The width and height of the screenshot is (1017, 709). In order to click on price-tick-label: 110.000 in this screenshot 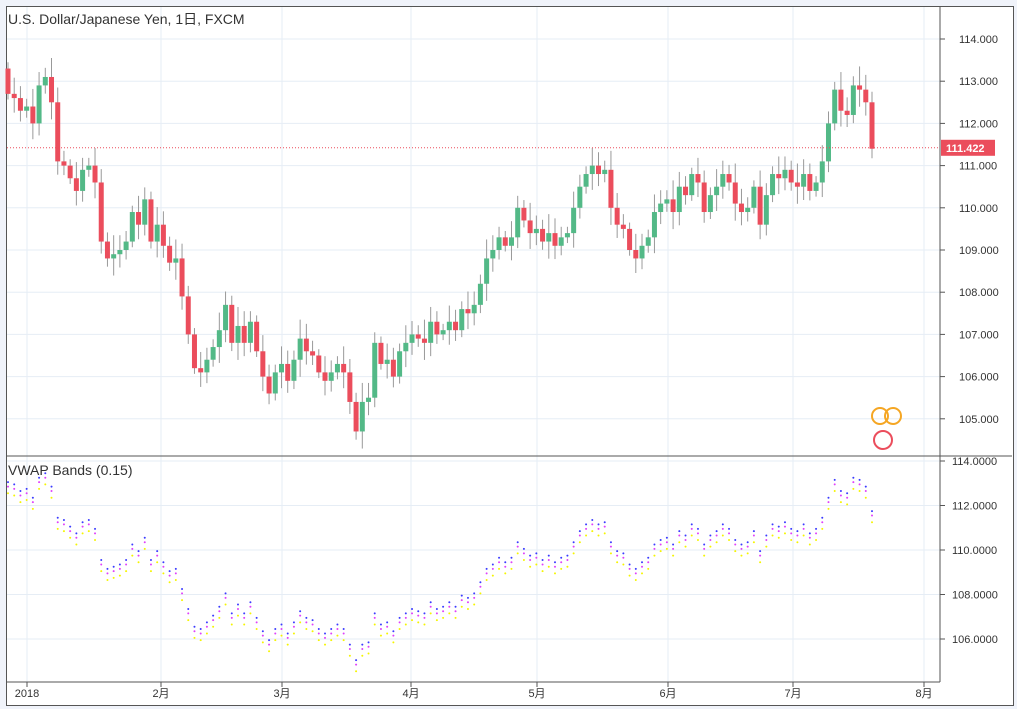, I will do `click(978, 209)`.